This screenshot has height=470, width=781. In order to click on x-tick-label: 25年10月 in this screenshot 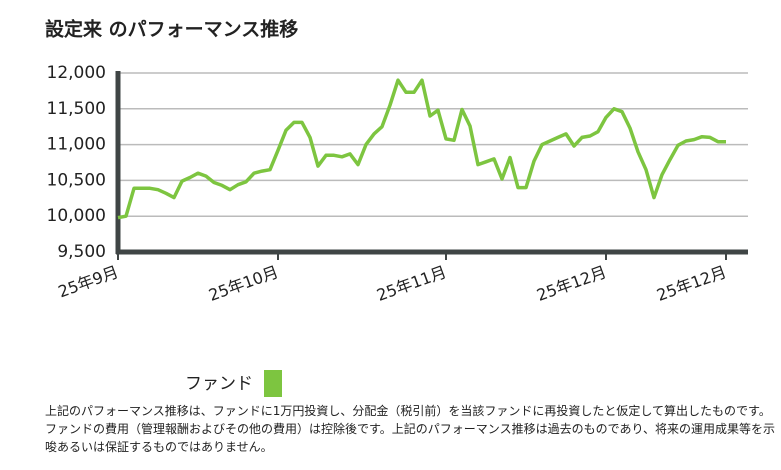, I will do `click(243, 283)`.